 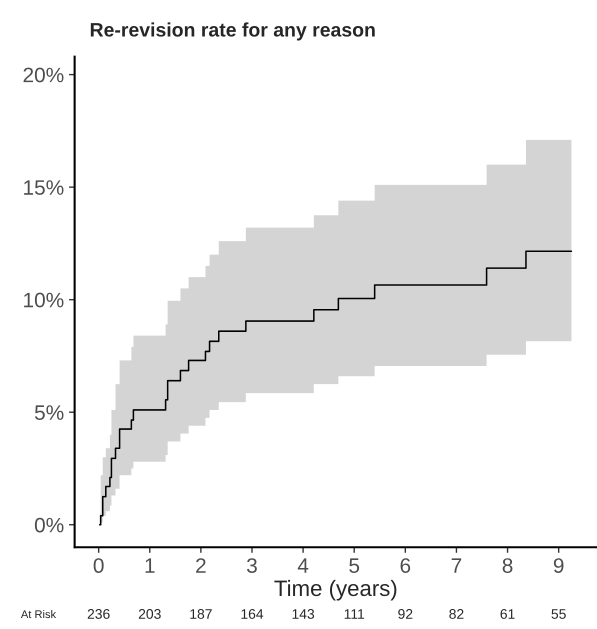 I want to click on text: 187, so click(x=201, y=614).